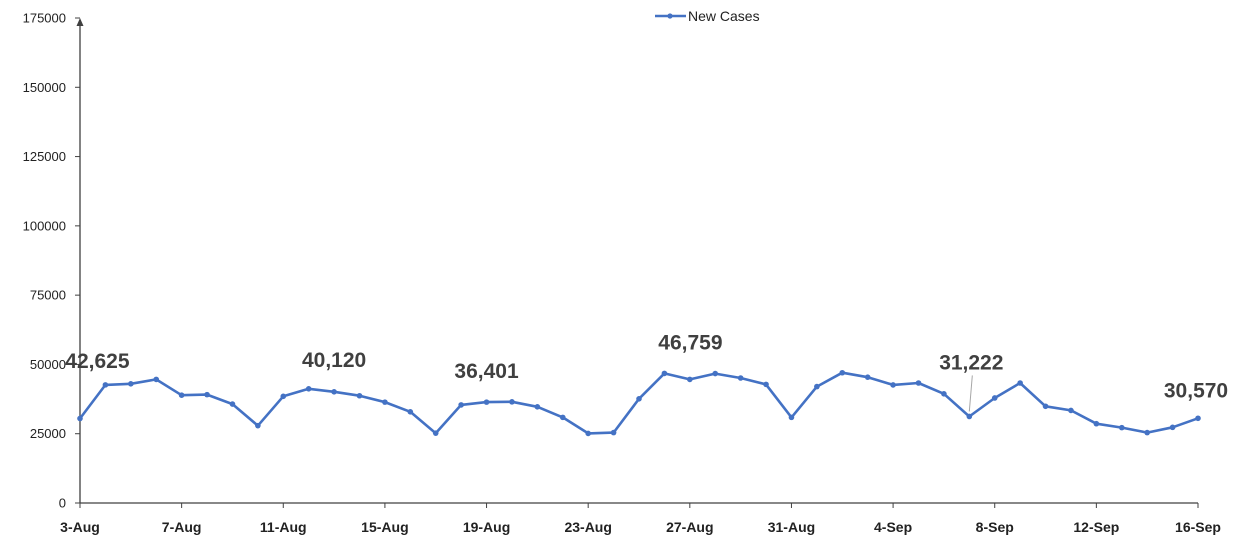 The height and width of the screenshot is (542, 1244). What do you see at coordinates (689, 527) in the screenshot?
I see `x-tick-label: 27-Aug` at bounding box center [689, 527].